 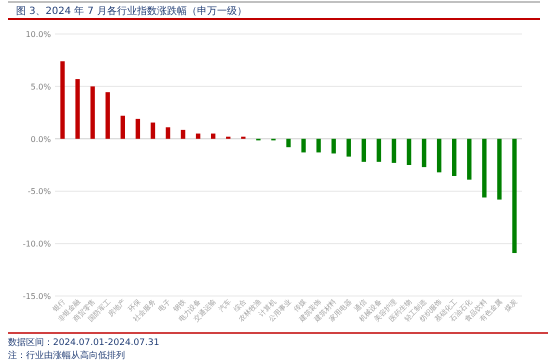 What do you see at coordinates (131, 11) in the screenshot?
I see `title: 图 3、2024 年 7 月各行业指数涨跌幅（申万一级）` at bounding box center [131, 11].